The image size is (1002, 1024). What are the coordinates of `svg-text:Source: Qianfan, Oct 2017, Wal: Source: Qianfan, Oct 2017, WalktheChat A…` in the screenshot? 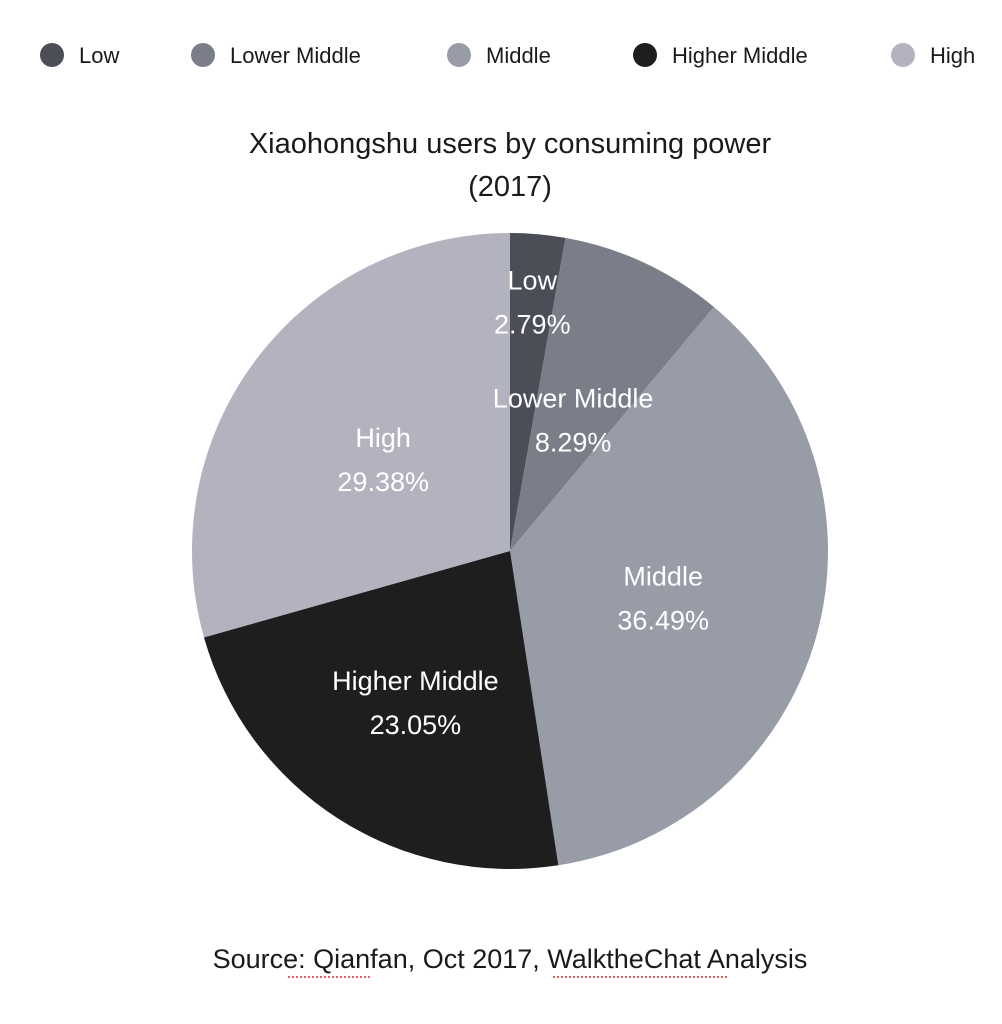 It's located at (510, 959).